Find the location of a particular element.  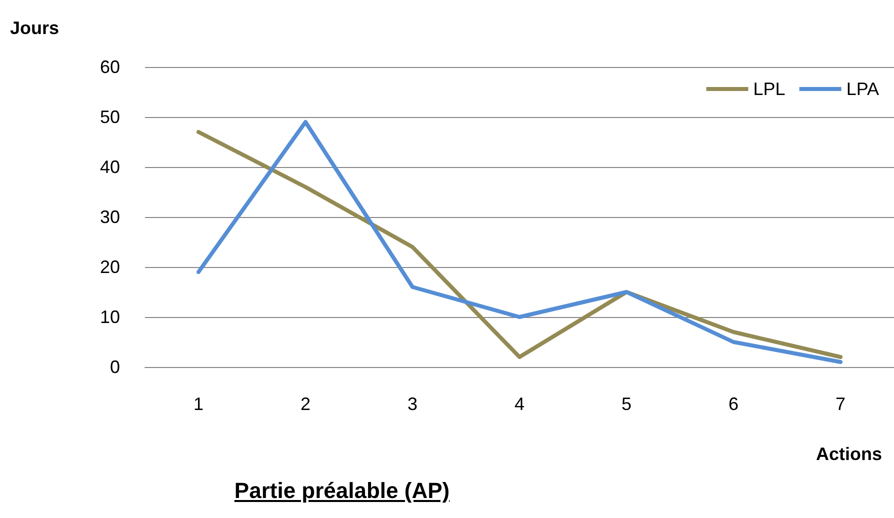

y-tick-label: 0 is located at coordinates (115, 367).